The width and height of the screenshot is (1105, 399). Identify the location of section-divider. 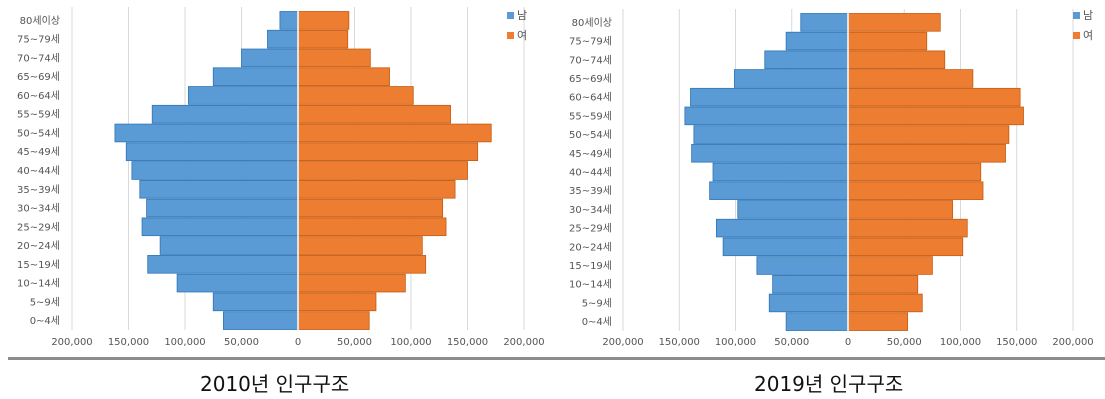
(556, 358).